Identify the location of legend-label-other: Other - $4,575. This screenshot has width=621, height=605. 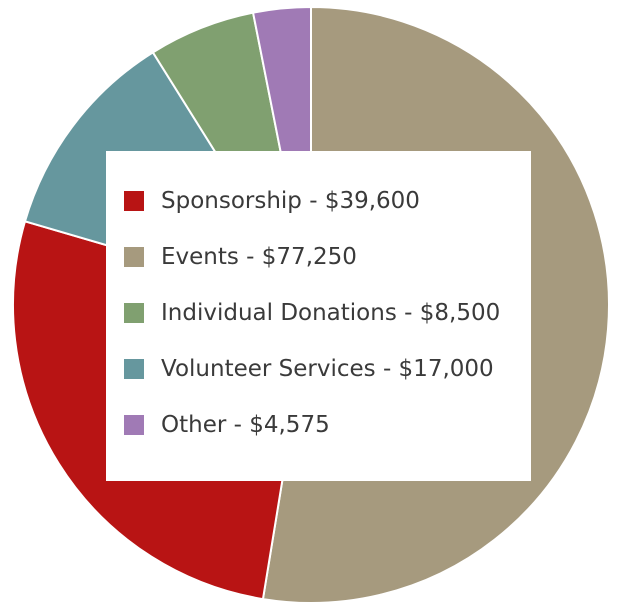
(245, 425).